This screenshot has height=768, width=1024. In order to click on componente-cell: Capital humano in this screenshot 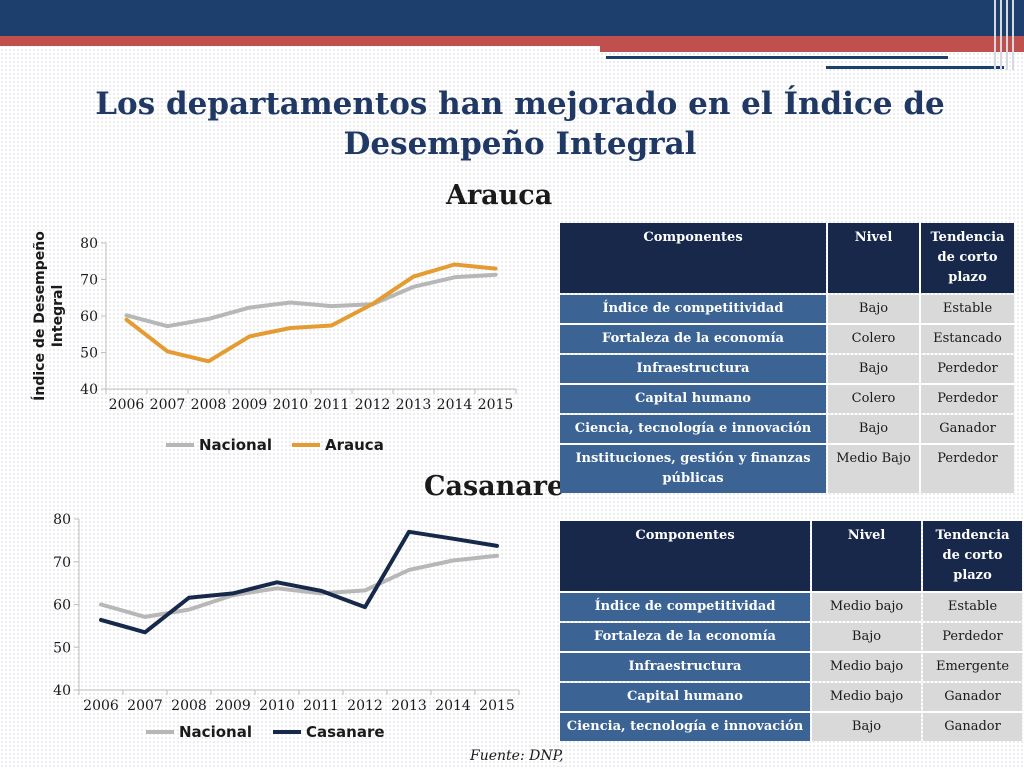, I will do `click(693, 399)`.